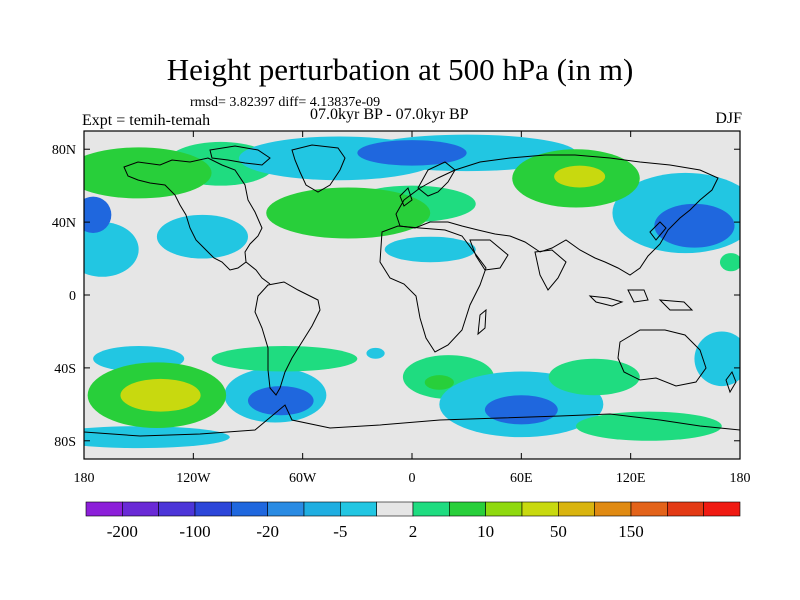  What do you see at coordinates (64, 223) in the screenshot?
I see `y-tick-label: 40N` at bounding box center [64, 223].